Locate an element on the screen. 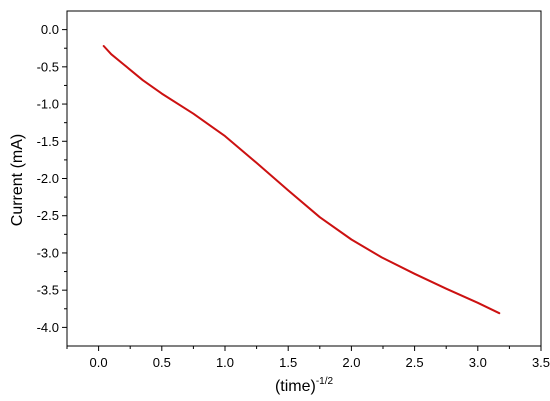 The width and height of the screenshot is (550, 401). y-tick-label: -0.5 is located at coordinates (48, 66).